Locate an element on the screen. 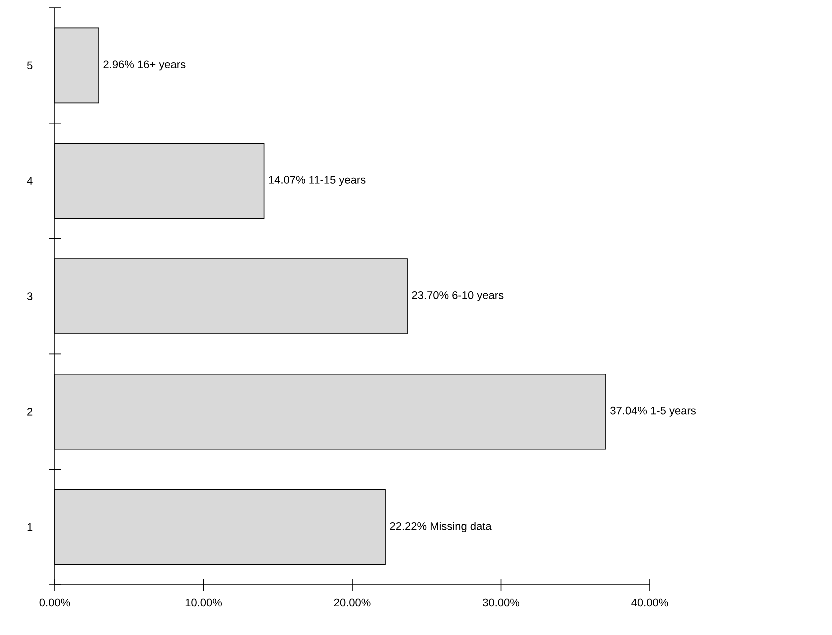 The height and width of the screenshot is (635, 832). x-tick-label: 30.00% is located at coordinates (501, 602).